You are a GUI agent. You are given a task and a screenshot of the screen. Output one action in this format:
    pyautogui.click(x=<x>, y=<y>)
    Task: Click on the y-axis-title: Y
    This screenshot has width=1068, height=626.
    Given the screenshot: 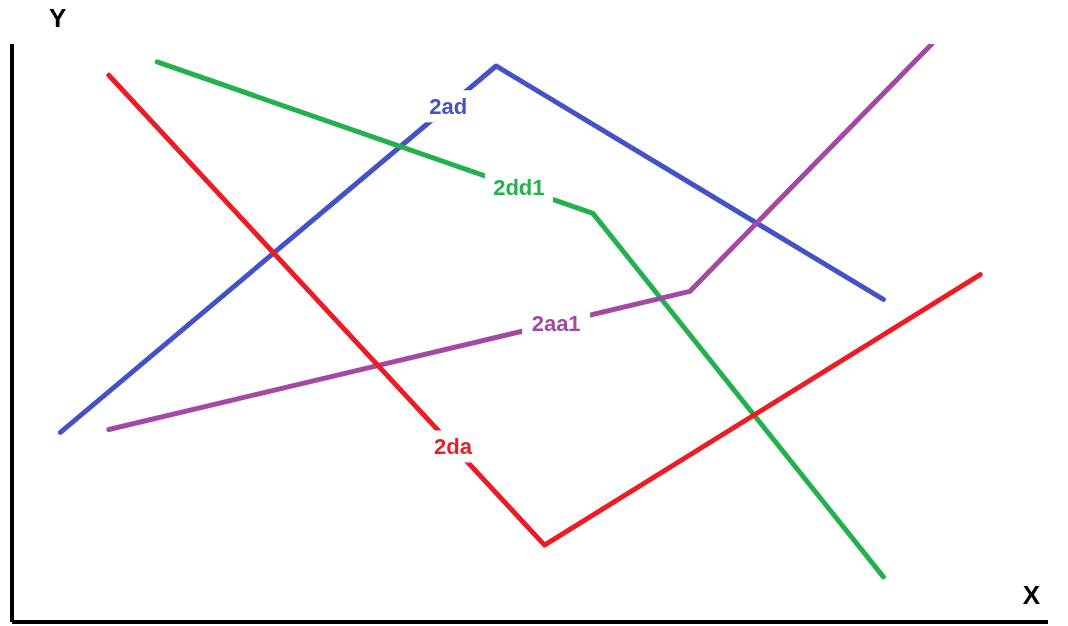 What is the action you would take?
    pyautogui.click(x=58, y=18)
    